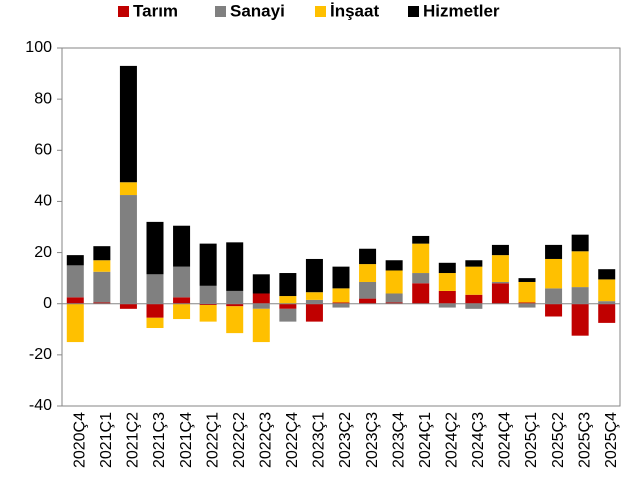 This screenshot has width=634, height=497. I want to click on x-tick-label: 2025Ç4, so click(611, 440).